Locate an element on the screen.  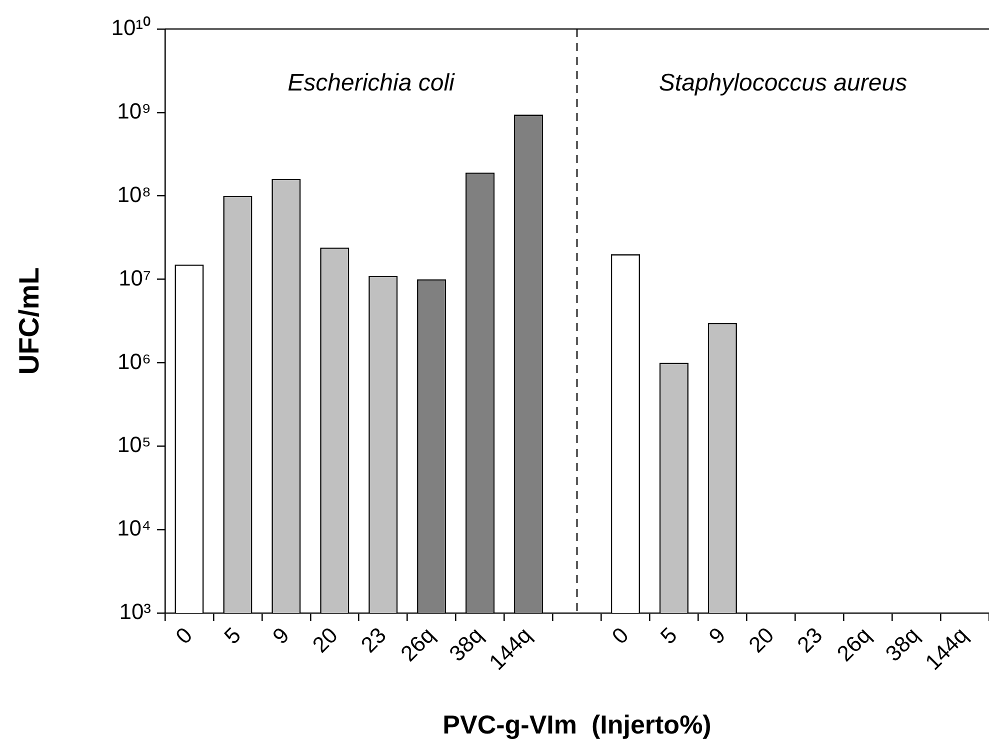
annotation: Escherichia coli is located at coordinates (372, 83).